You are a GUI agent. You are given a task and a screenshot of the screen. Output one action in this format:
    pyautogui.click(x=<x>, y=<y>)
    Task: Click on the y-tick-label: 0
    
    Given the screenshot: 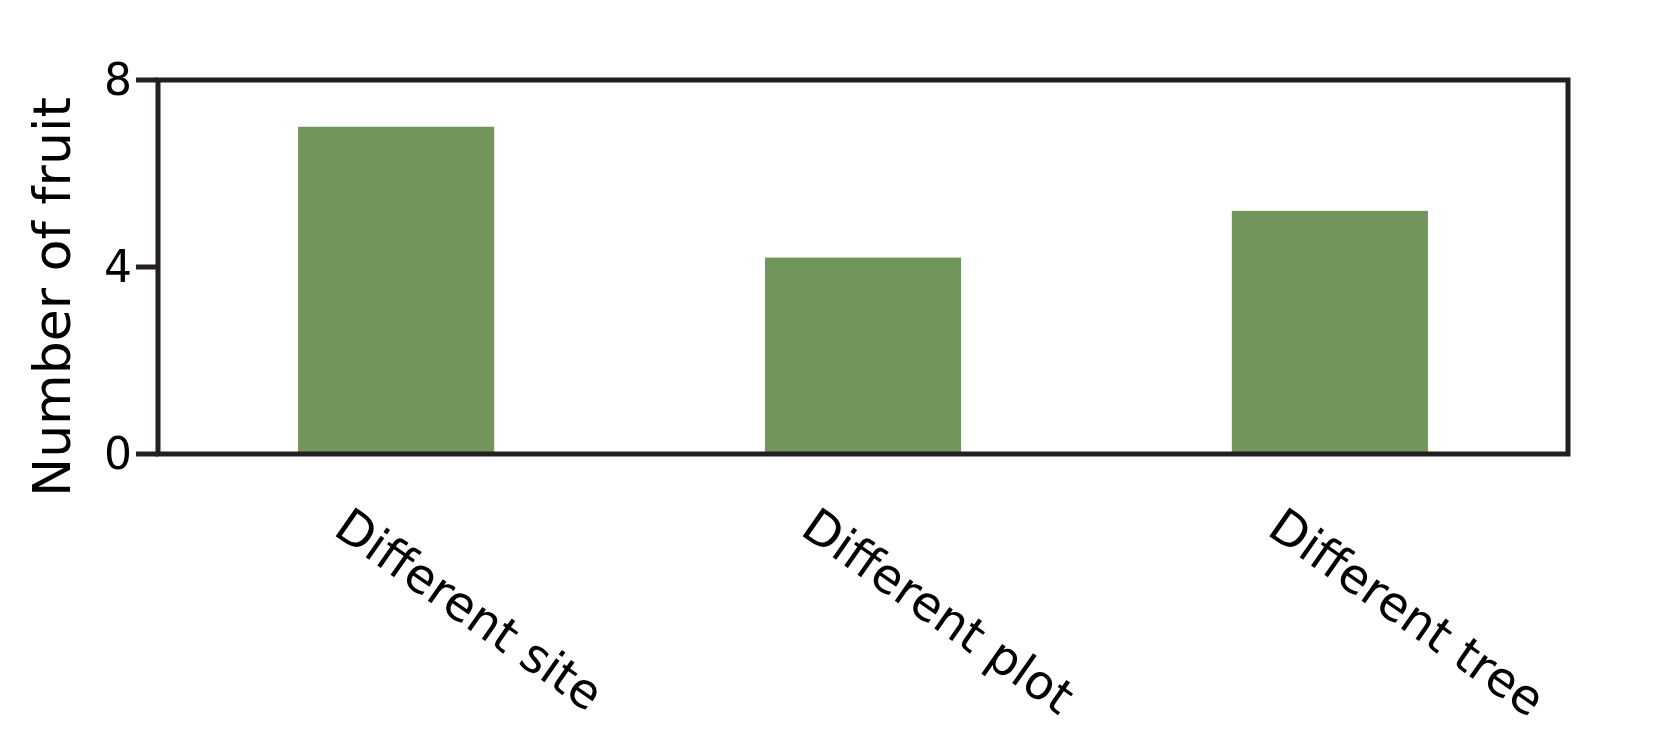 What is the action you would take?
    pyautogui.click(x=118, y=454)
    